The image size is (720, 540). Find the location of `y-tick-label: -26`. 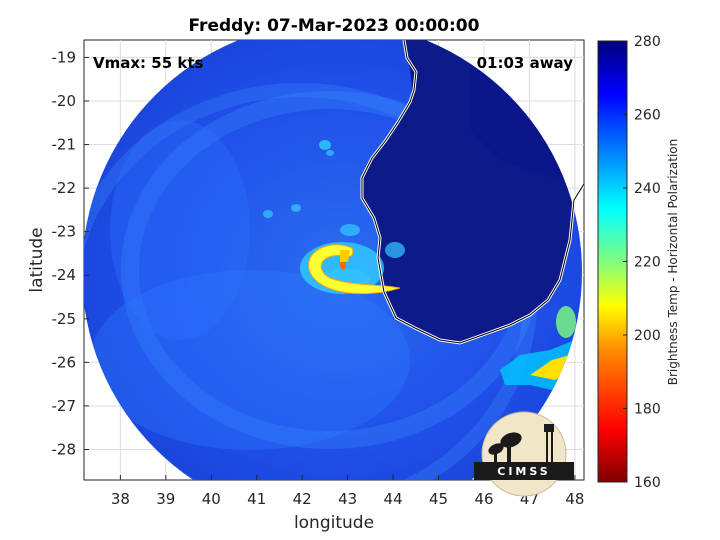

y-tick-label: -26 is located at coordinates (64, 362).